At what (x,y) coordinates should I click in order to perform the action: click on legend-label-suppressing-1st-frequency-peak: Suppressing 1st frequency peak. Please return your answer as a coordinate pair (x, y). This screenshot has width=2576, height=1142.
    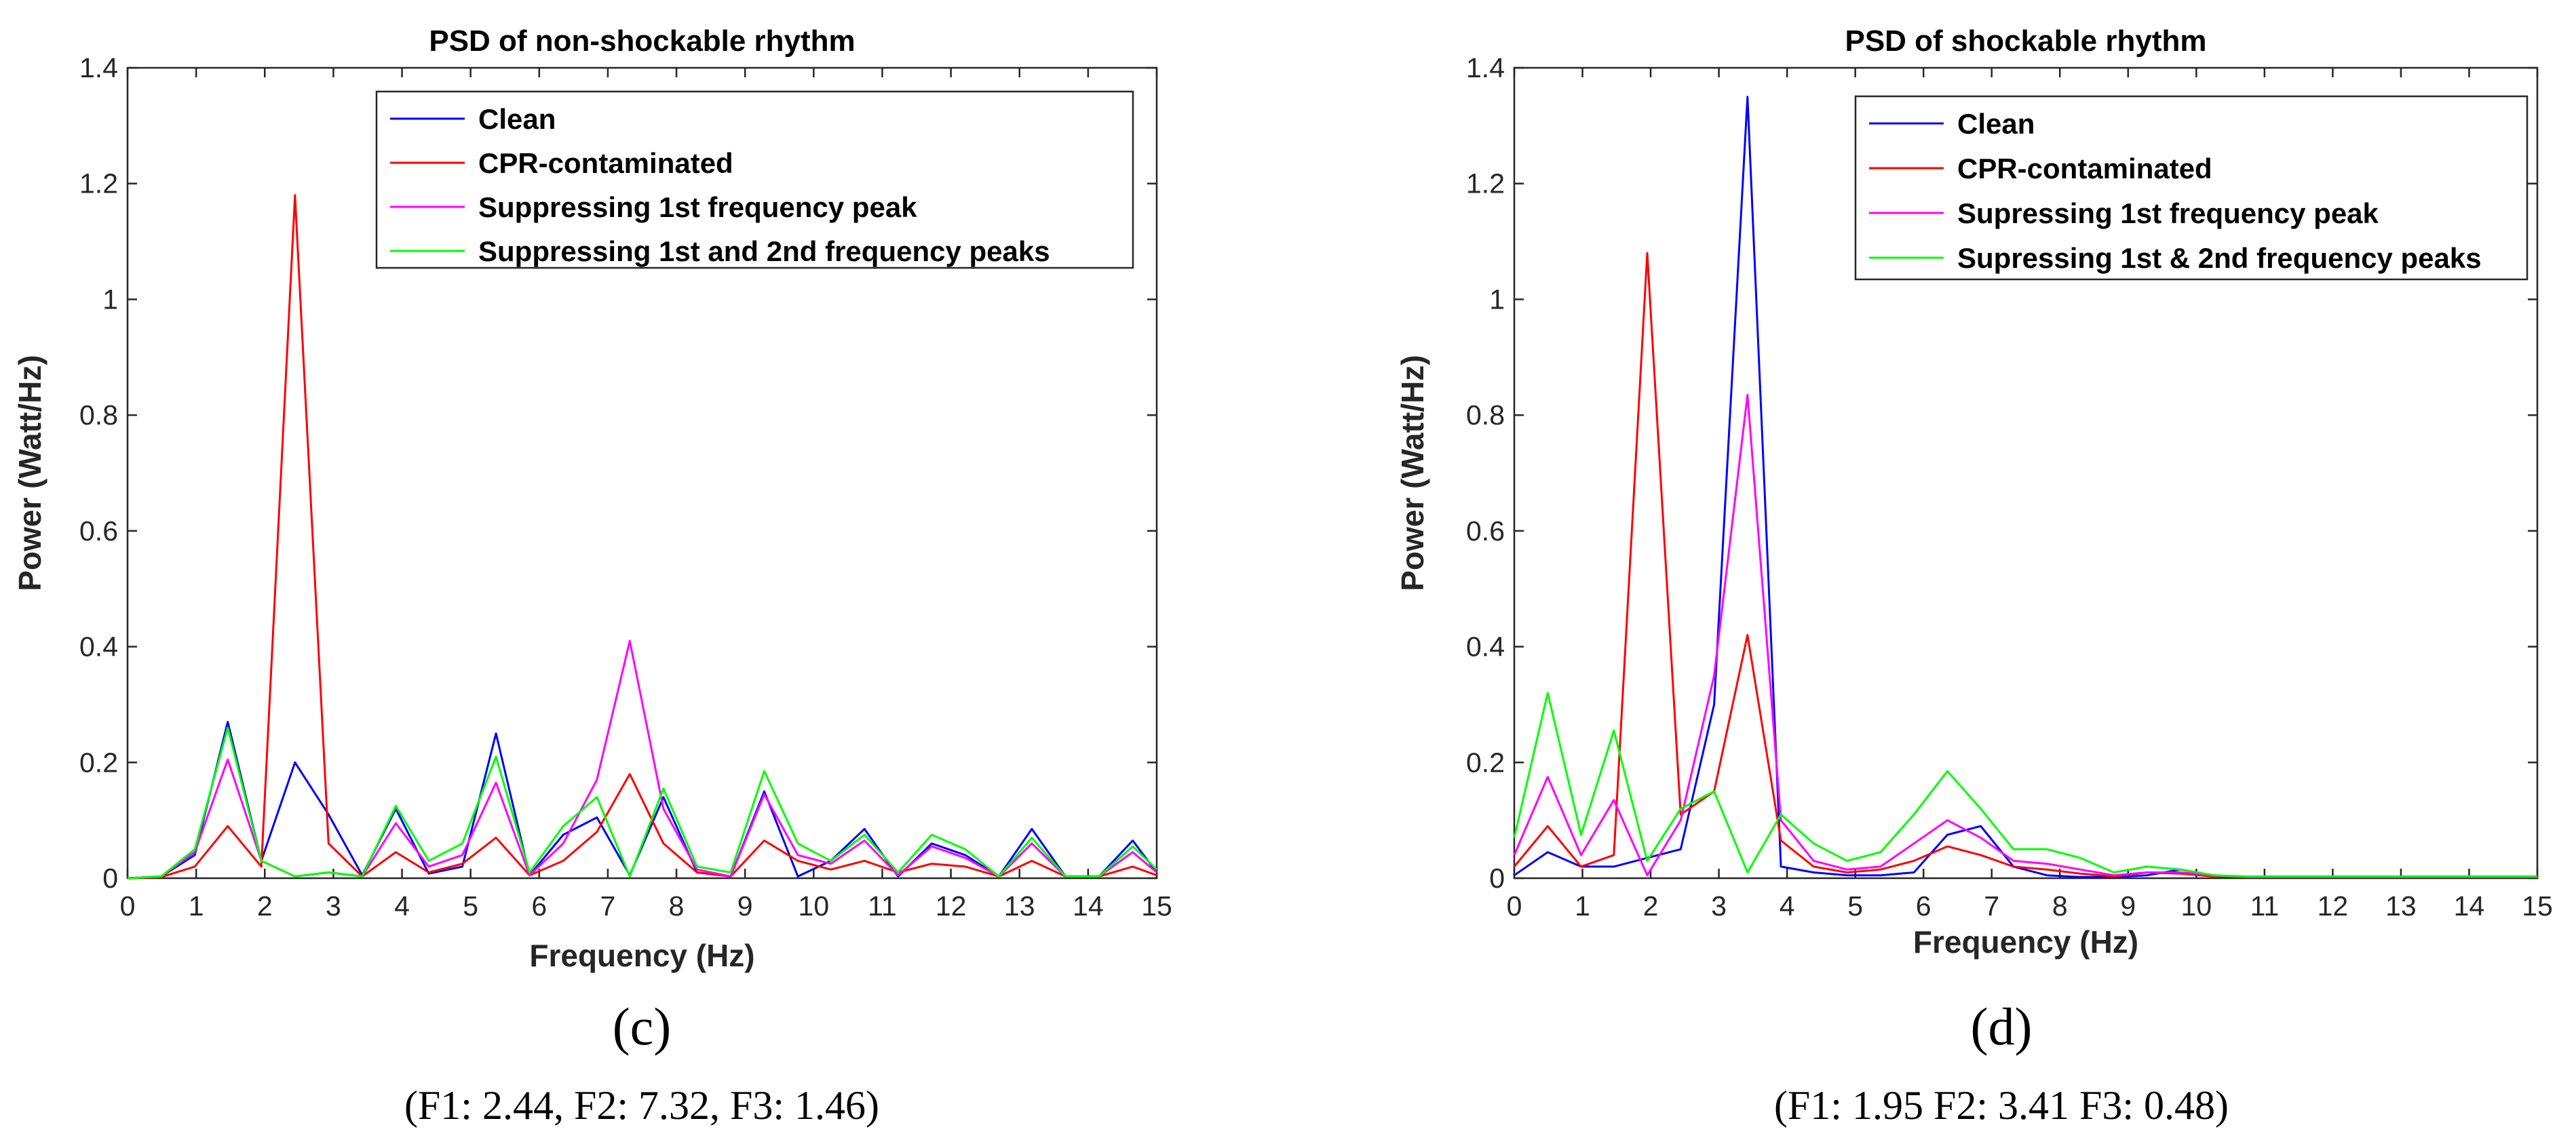
    Looking at the image, I should click on (697, 207).